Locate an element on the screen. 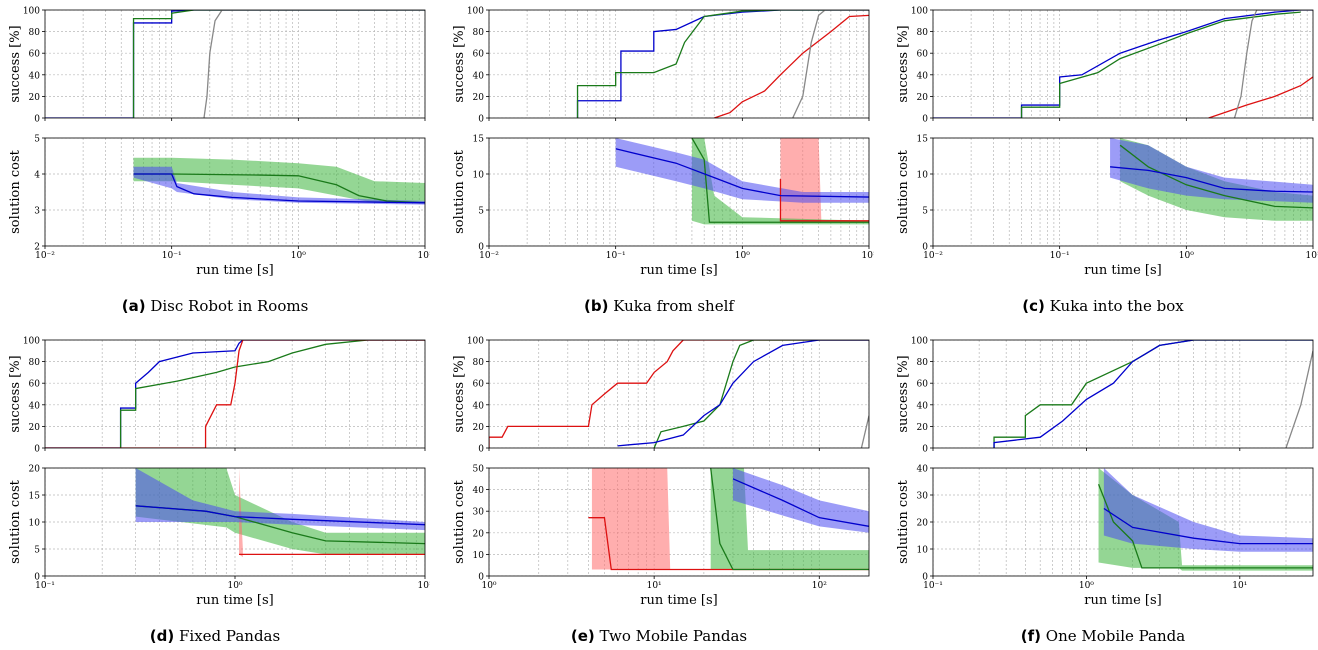 The height and width of the screenshot is (650, 1318). chart-caption: (c) Kuka into the box is located at coordinates (1103, 306).